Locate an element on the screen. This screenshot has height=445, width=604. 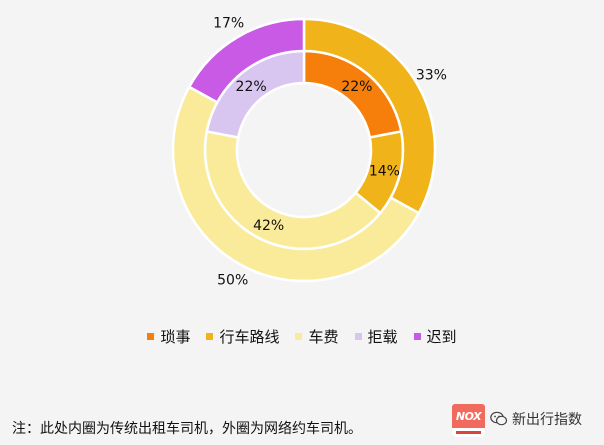
legend-label: 迟到 is located at coordinates (441, 337).